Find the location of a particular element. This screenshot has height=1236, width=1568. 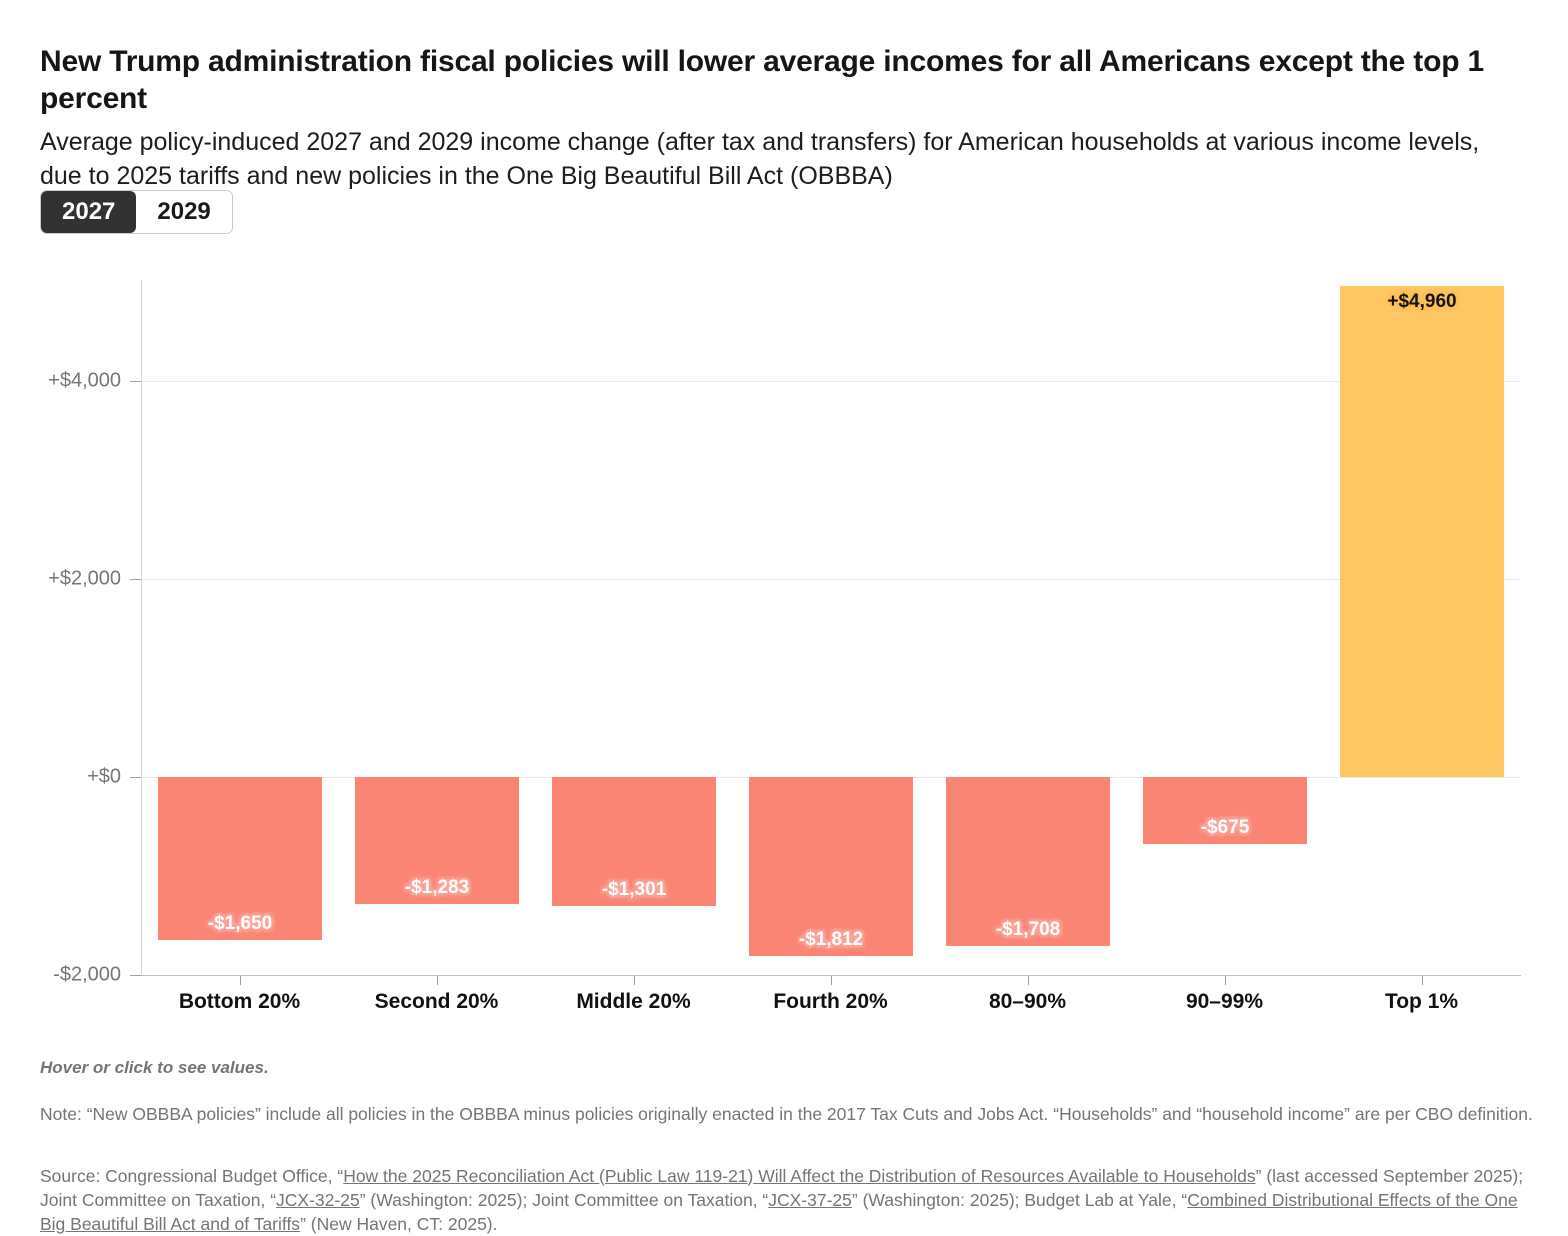

y-axis-label: +$4,000 is located at coordinates (84, 380).